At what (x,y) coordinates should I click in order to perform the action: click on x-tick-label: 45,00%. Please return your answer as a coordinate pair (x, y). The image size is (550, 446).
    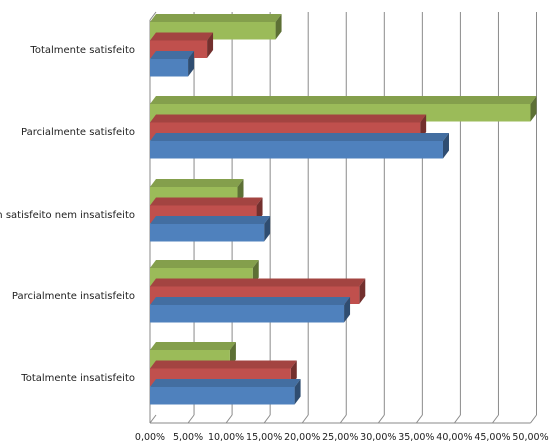
    Looking at the image, I should click on (492, 437).